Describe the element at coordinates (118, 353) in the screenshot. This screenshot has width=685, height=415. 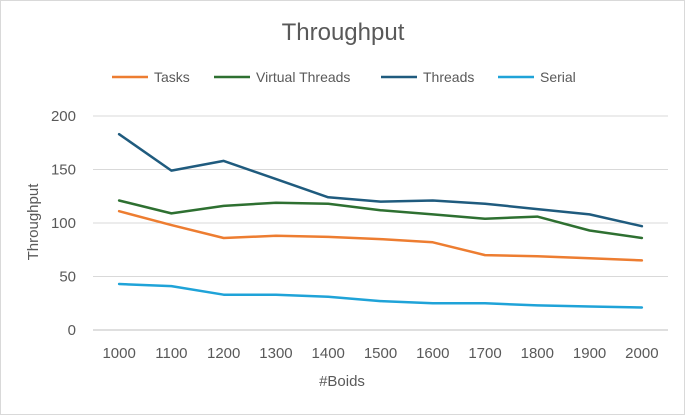
I see `x-tick-label: 1000` at that location.